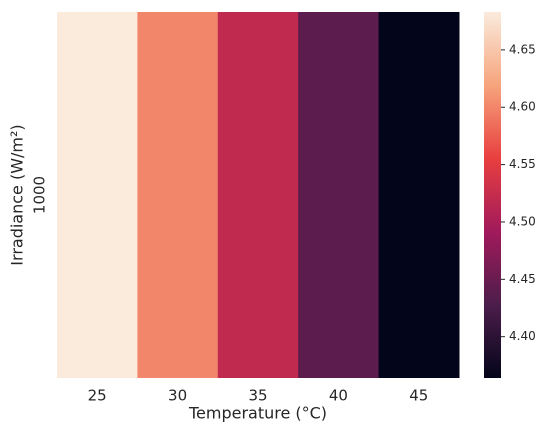 Image resolution: width=550 pixels, height=430 pixels. What do you see at coordinates (522, 279) in the screenshot?
I see `colorbar-tick-label: 4.45` at bounding box center [522, 279].